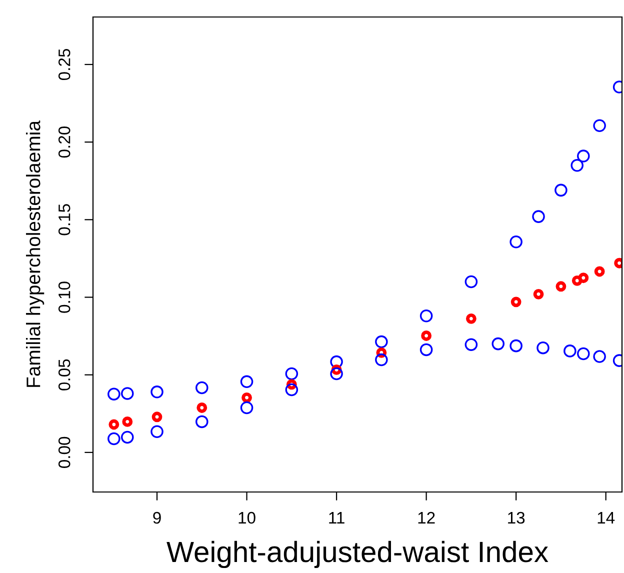 The height and width of the screenshot is (573, 624). I want to click on x-tick-label: 10, so click(247, 518).